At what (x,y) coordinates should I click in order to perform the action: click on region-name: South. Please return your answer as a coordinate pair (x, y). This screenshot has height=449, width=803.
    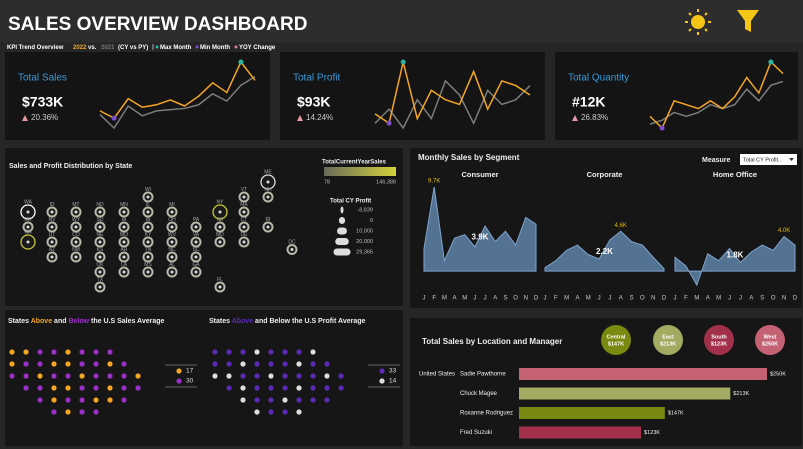
    Looking at the image, I should click on (719, 337).